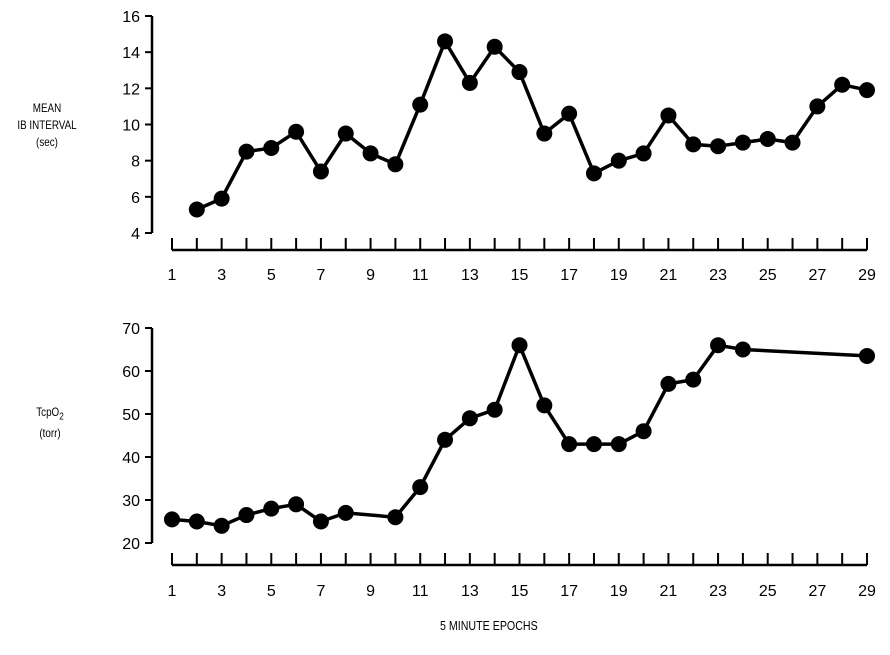  I want to click on bottom-x-tick-label: 15, so click(520, 591).